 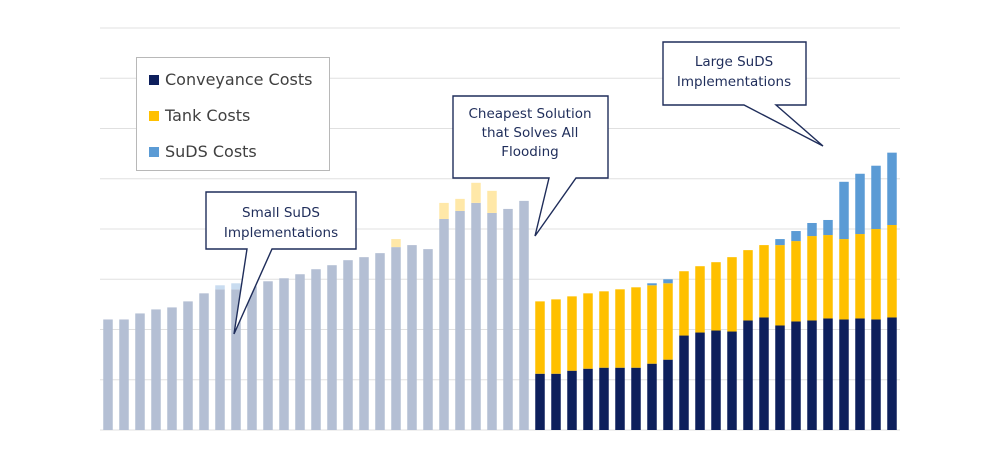 I want to click on callout-small-suds: Small SuDS Implementations, so click(x=281, y=263).